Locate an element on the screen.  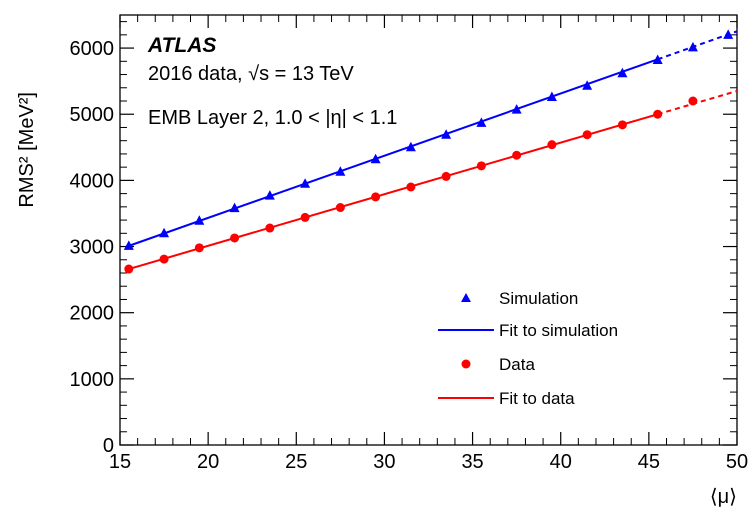
x-tick-label: 35 is located at coordinates (472, 462).